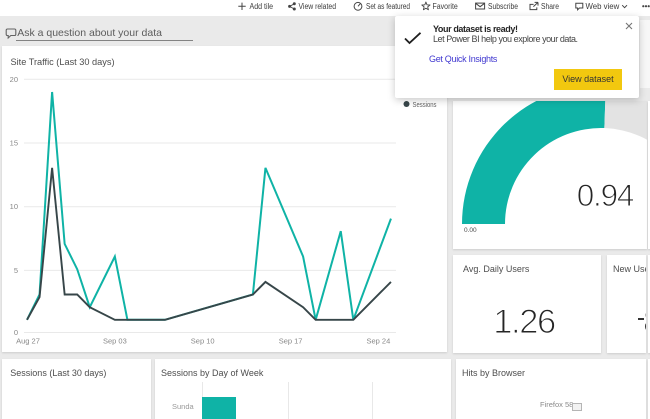 The width and height of the screenshot is (650, 419). I want to click on svg-text: Aug 27, so click(28, 341).